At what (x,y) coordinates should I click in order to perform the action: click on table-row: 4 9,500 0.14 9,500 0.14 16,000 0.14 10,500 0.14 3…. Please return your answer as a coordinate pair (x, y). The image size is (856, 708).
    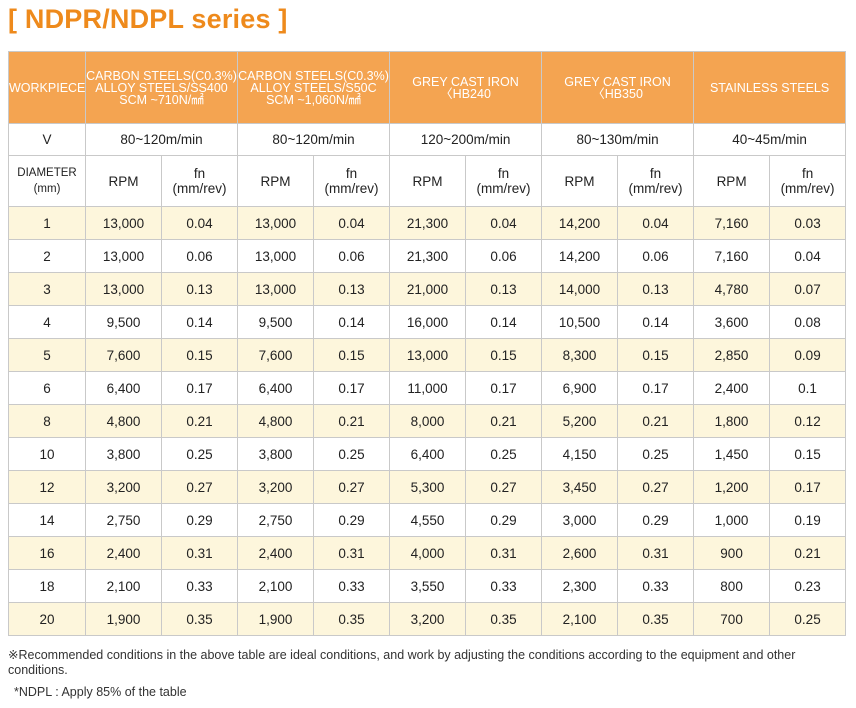
    Looking at the image, I should click on (427, 322).